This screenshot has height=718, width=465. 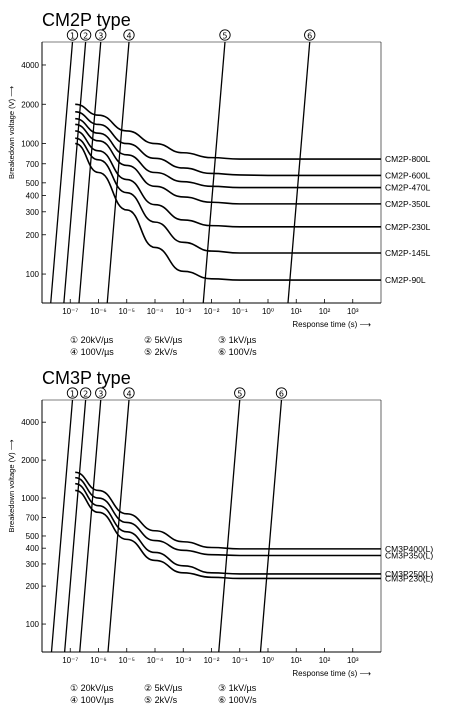 I want to click on series-label: CM2P-470L, so click(x=408, y=188).